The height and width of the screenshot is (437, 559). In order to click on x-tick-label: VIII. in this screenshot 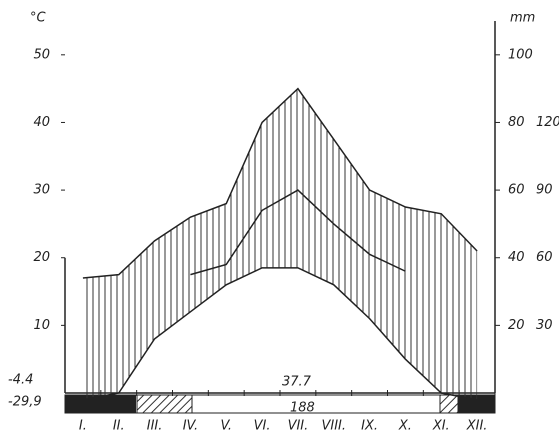, I will do `click(333, 426)`.